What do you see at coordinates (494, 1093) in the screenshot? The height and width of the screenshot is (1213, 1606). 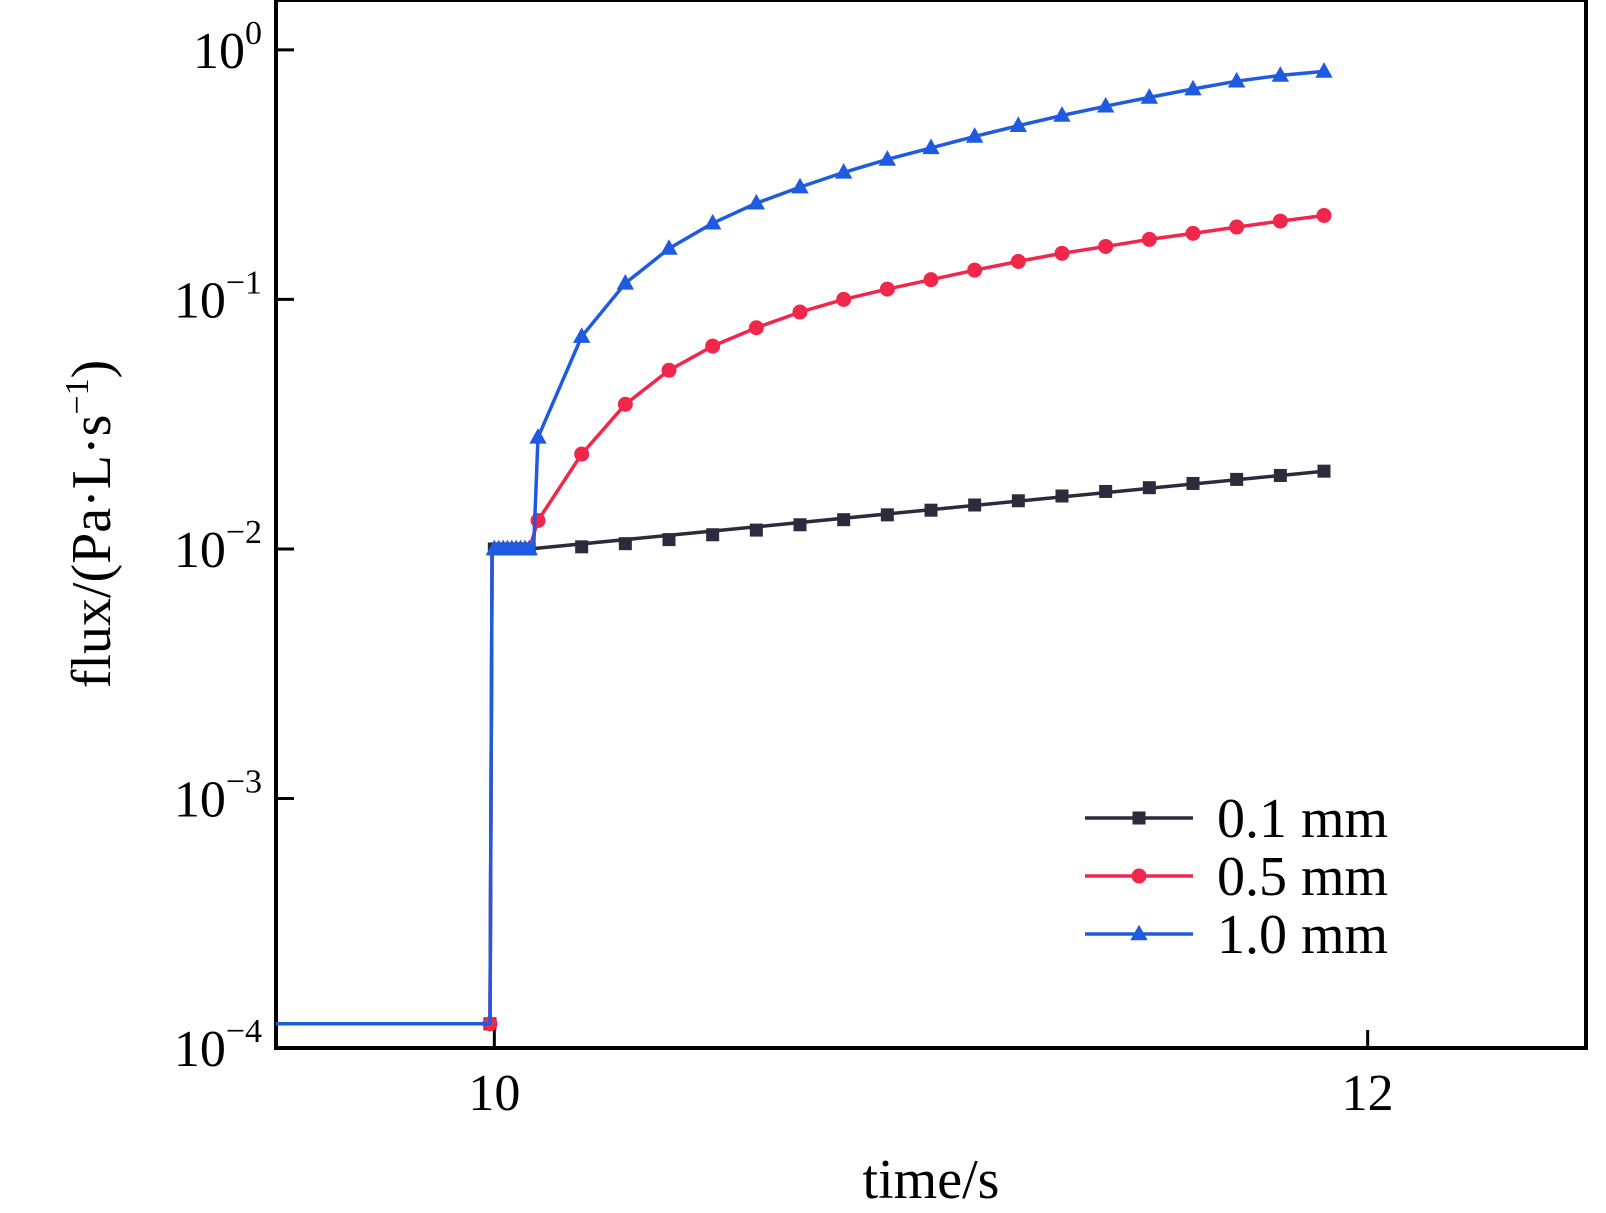 I see `x-tick-label: 10` at bounding box center [494, 1093].